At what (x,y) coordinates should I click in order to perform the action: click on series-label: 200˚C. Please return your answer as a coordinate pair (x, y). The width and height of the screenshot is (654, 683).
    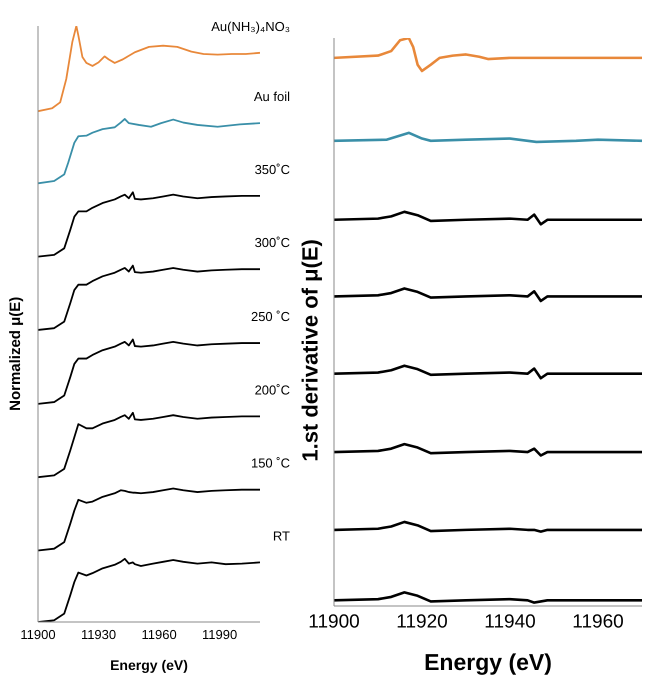
    Looking at the image, I should click on (272, 390).